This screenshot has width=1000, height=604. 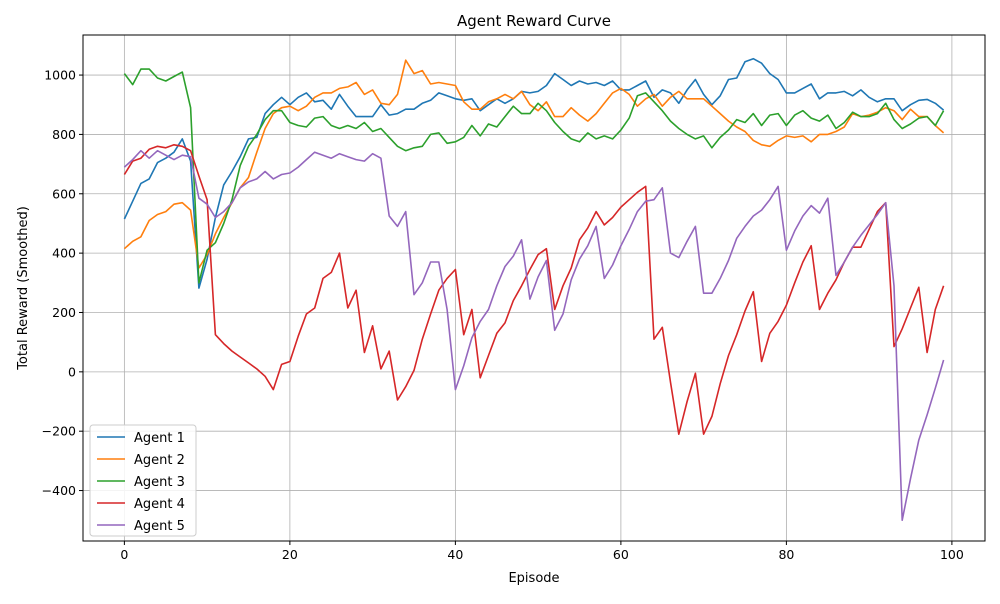 I want to click on legend-label-agent-3: Agent 3, so click(x=159, y=482).